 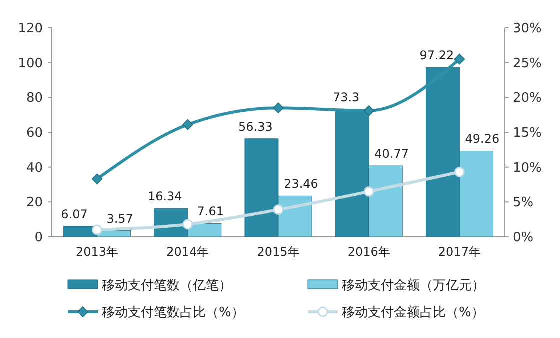 I want to click on y2-tick-label: 5%, so click(x=523, y=203).